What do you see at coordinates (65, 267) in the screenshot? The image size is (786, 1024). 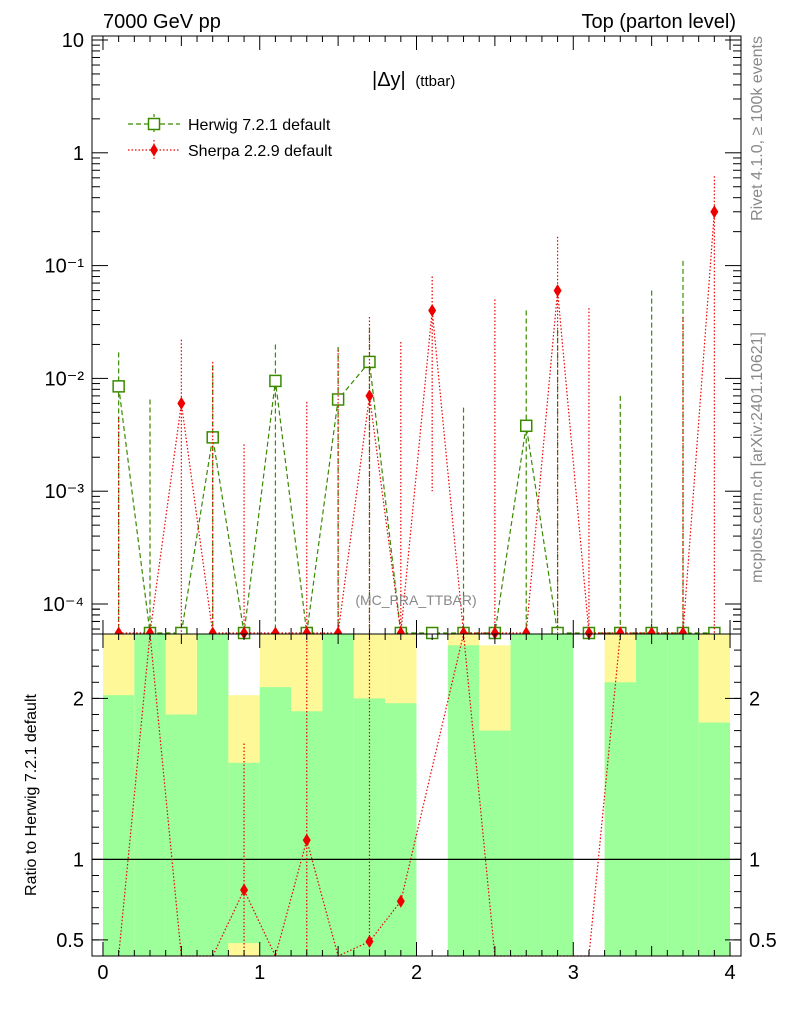 I see `y-tick-label: 10⁻¹` at bounding box center [65, 267].